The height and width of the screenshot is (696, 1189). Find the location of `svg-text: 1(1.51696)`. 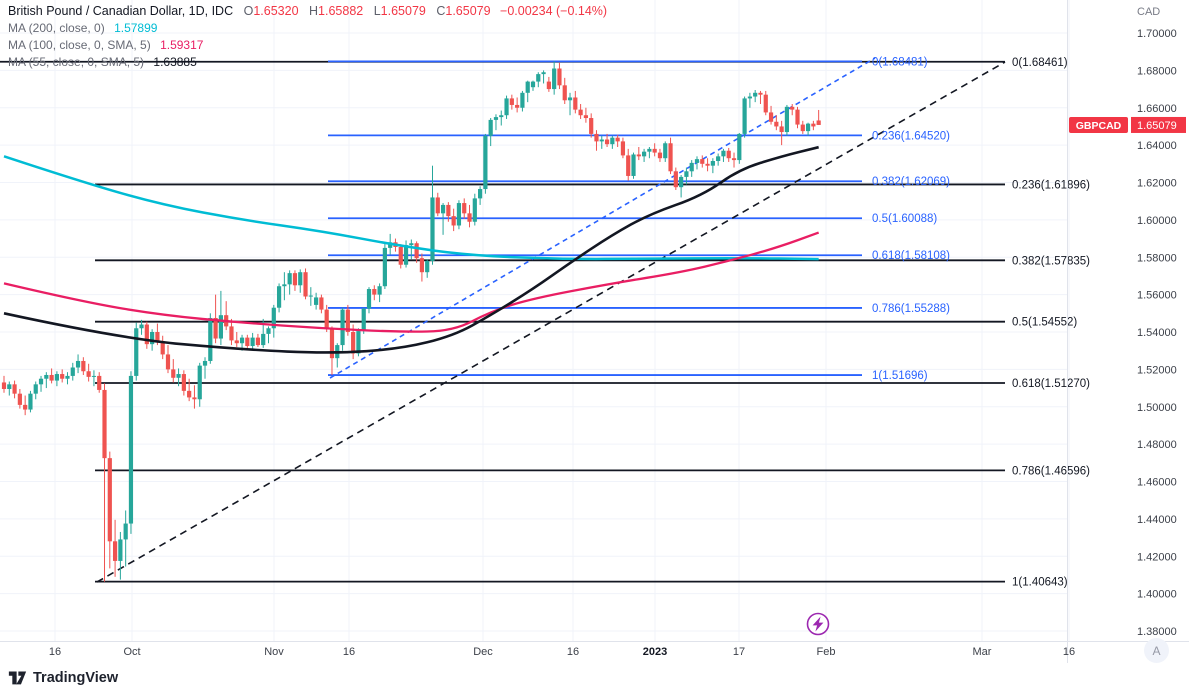

svg-text: 1(1.51696) is located at coordinates (900, 376).